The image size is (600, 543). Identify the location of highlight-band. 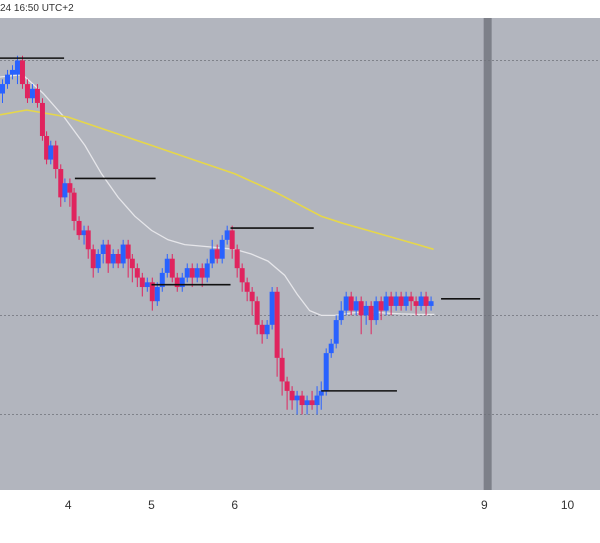
(487, 254).